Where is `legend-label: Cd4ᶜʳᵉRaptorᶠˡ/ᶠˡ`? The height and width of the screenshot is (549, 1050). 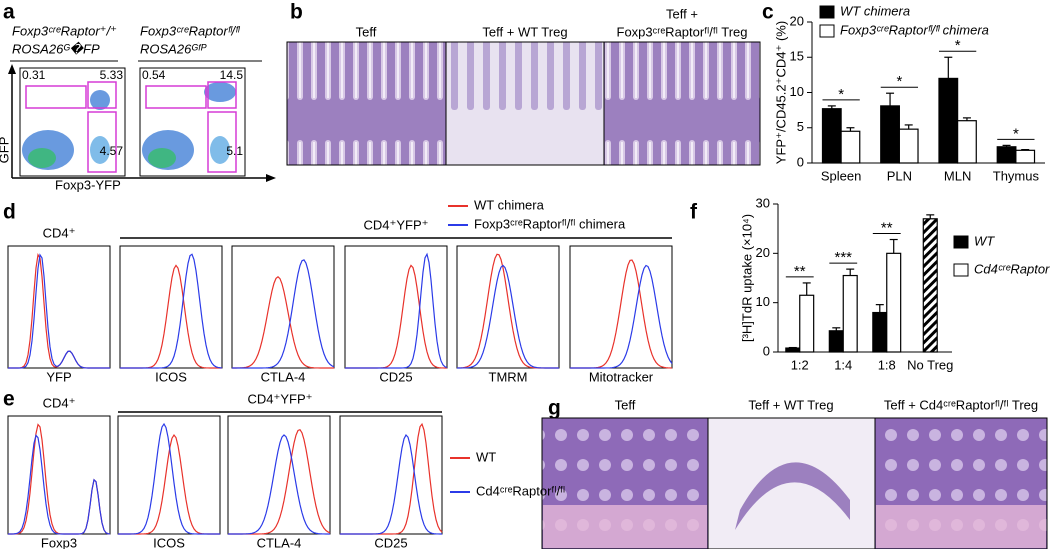 legend-label: Cd4ᶜʳᵉRaptorᶠˡ/ᶠˡ is located at coordinates (520, 490).